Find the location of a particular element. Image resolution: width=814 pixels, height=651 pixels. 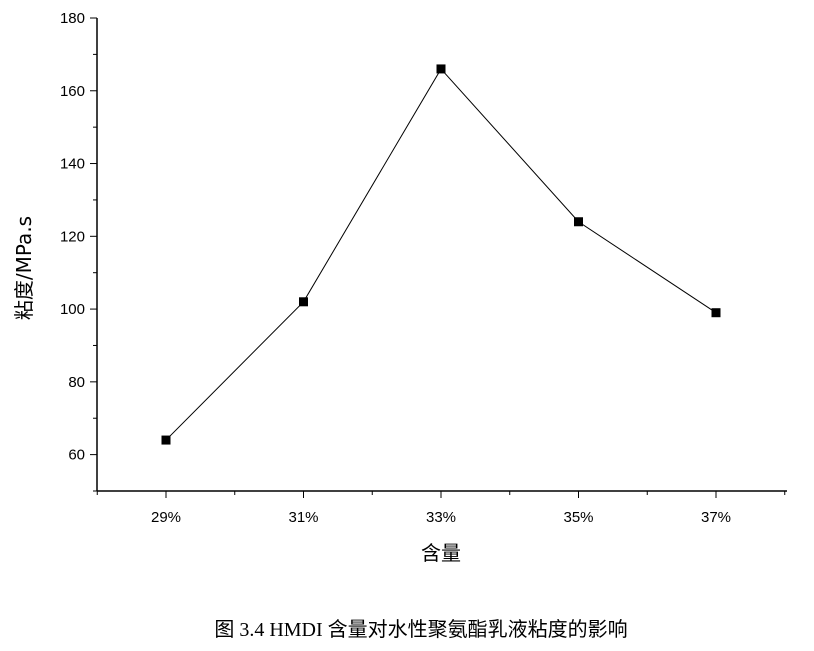

x-axis-title: 含量 is located at coordinates (441, 553).